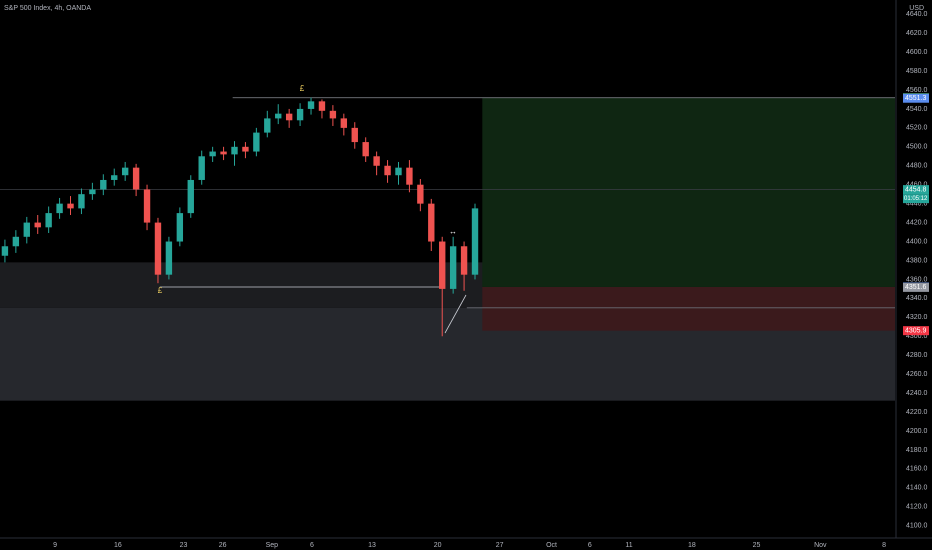  What do you see at coordinates (500, 545) in the screenshot?
I see `x-tick-label: 27` at bounding box center [500, 545].